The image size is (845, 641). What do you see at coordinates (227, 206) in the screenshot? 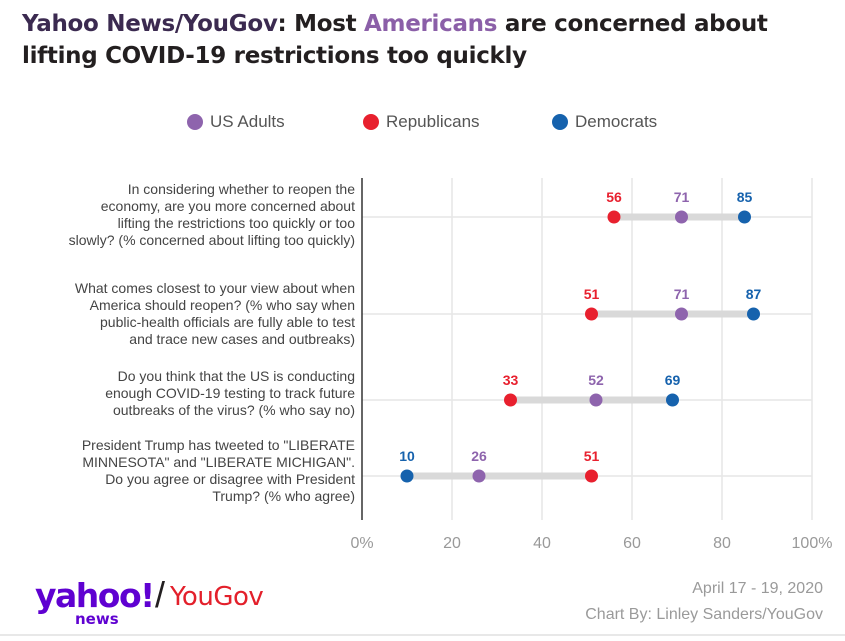
I see `question-1-line: economy, are you more concerned about` at bounding box center [227, 206].